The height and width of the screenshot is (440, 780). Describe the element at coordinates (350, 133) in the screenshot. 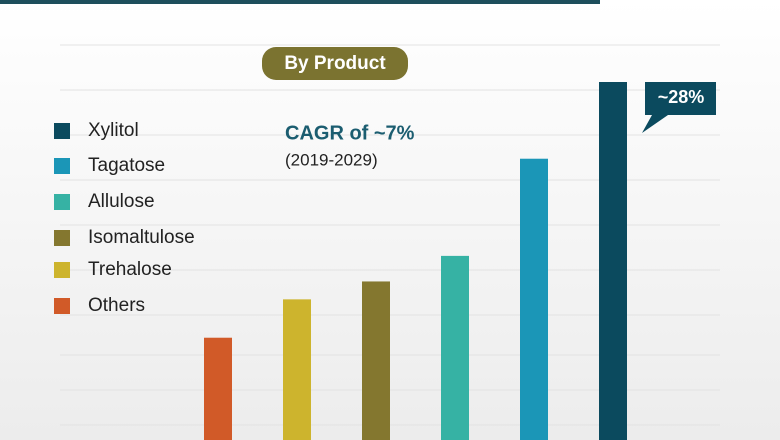

I see `cagr: CAGR of ~7%` at that location.